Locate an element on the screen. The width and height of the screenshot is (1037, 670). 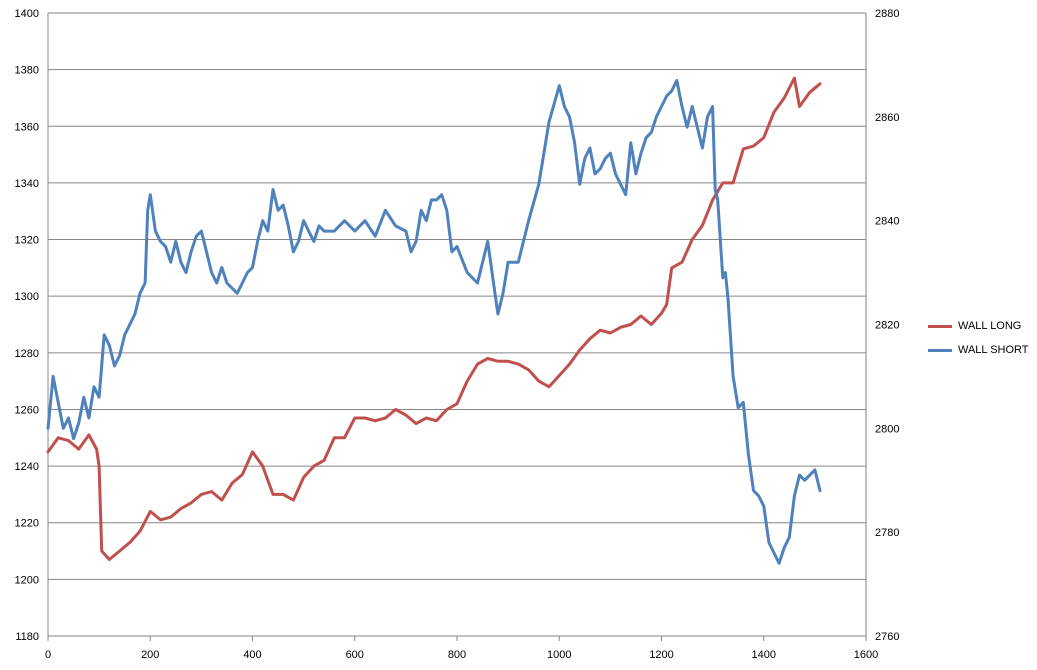
y-right-tick-label: 2840 is located at coordinates (887, 222).